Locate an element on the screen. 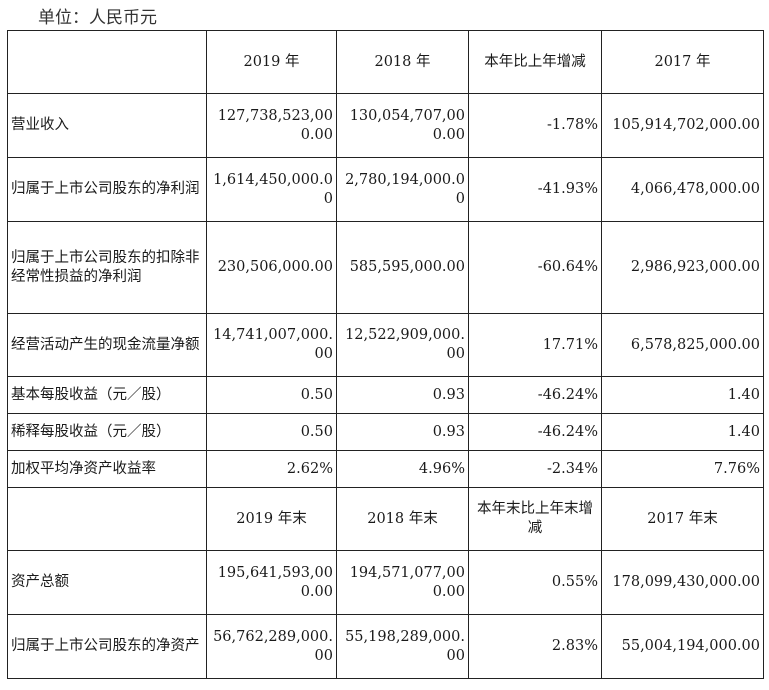  value-2019: 56,762,289,000.00 is located at coordinates (271, 646).